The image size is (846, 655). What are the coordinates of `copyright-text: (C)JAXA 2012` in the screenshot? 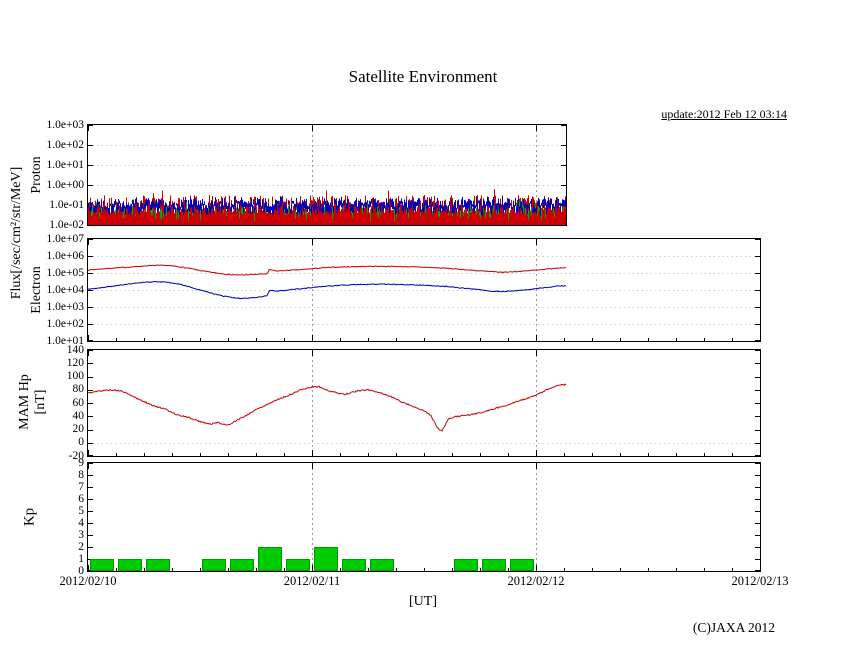 It's located at (733, 627).